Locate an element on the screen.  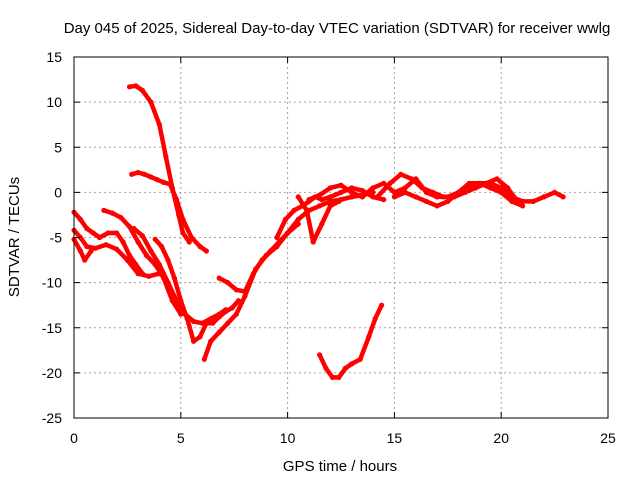
y-tick-label: -25 is located at coordinates (52, 418).